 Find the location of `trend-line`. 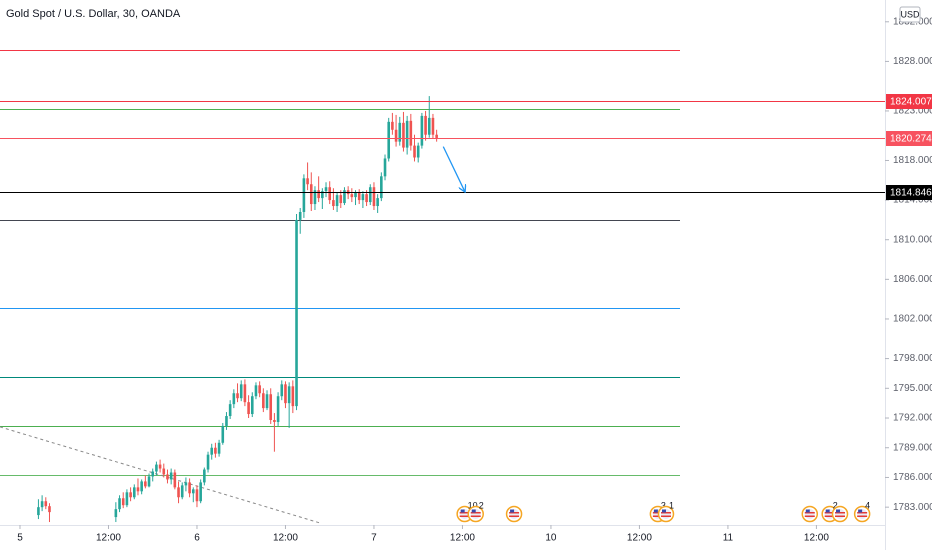

trend-line is located at coordinates (160, 475).